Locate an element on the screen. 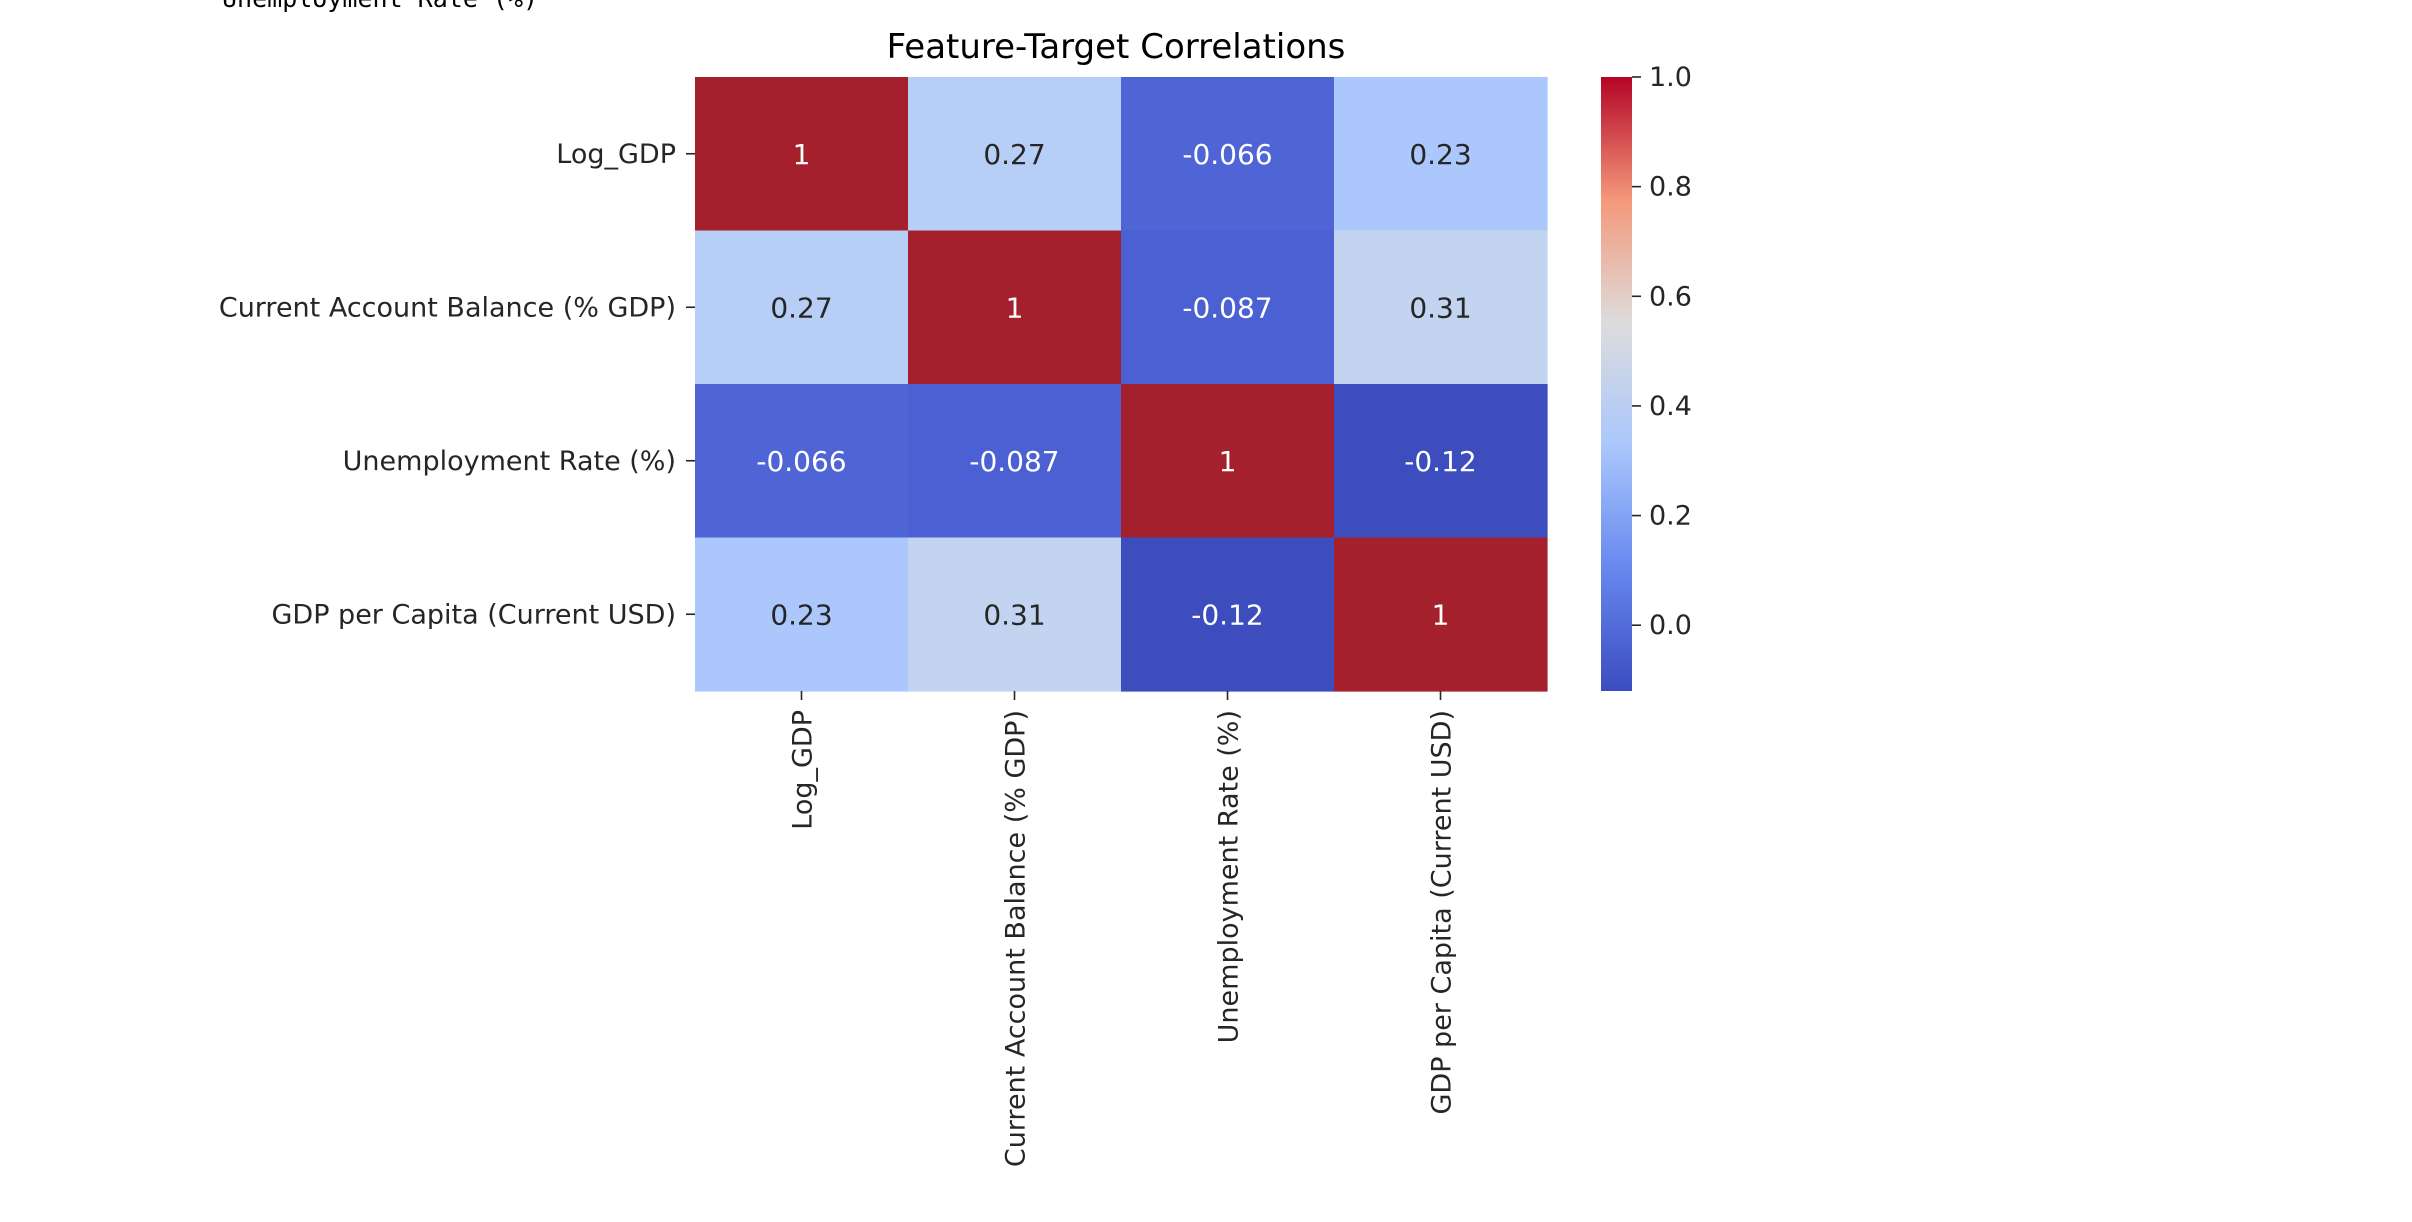 The image size is (2412, 1222). colorbar-tick-label: 0.2 is located at coordinates (1670, 516).